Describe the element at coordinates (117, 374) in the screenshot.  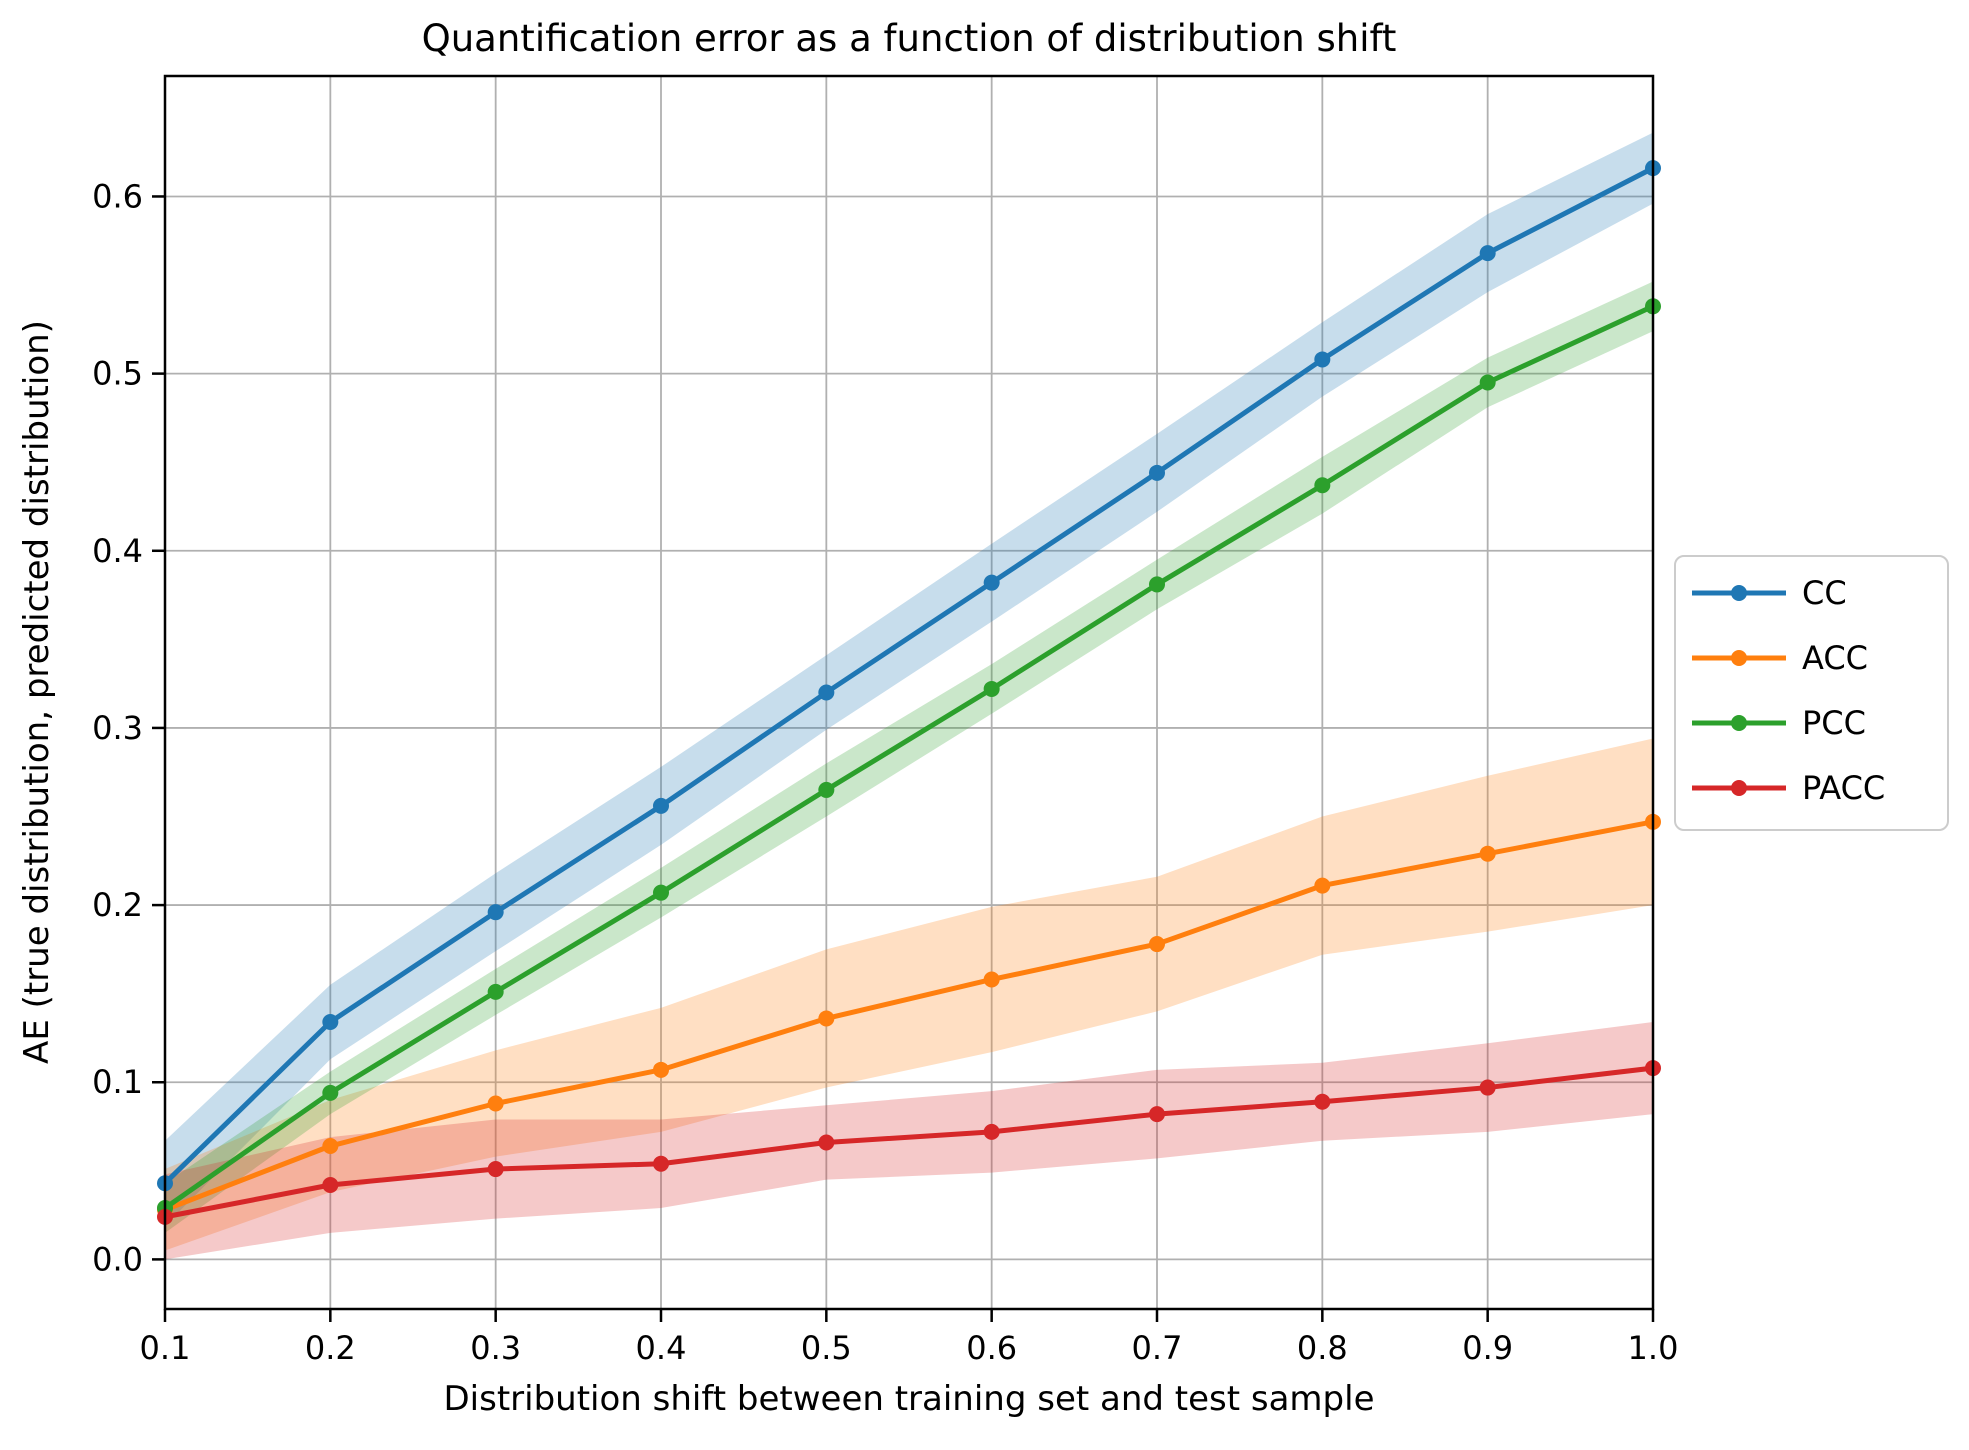
I see `y-tick-label: 0.5` at that location.